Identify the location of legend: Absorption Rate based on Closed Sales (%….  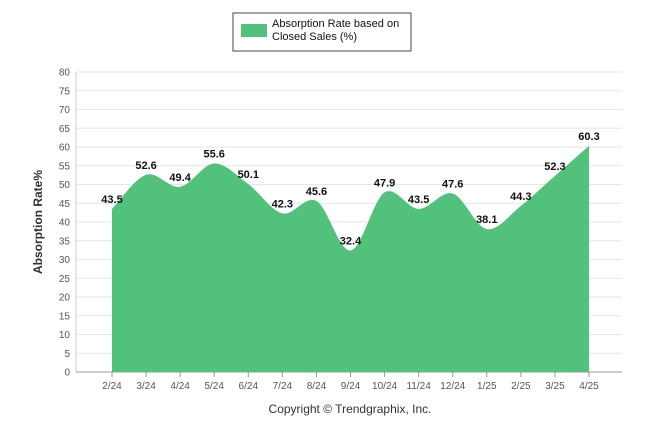
(322, 32).